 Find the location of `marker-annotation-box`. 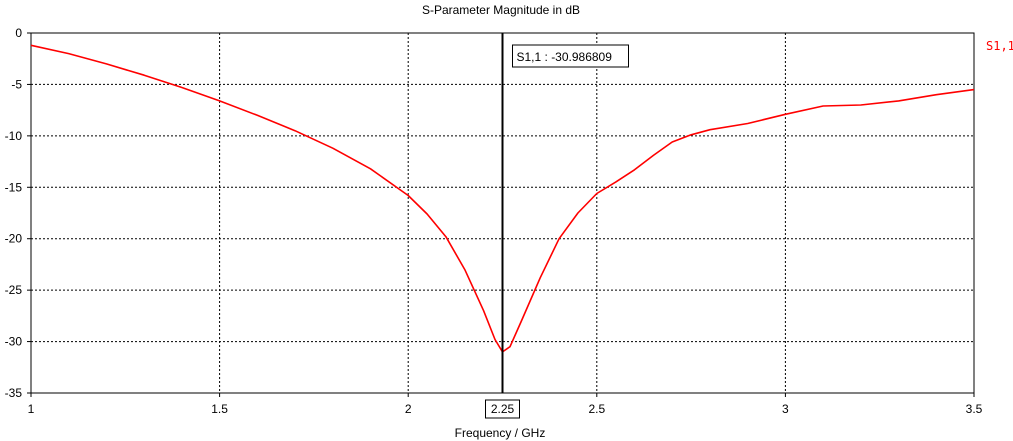

marker-annotation-box is located at coordinates (570, 56).